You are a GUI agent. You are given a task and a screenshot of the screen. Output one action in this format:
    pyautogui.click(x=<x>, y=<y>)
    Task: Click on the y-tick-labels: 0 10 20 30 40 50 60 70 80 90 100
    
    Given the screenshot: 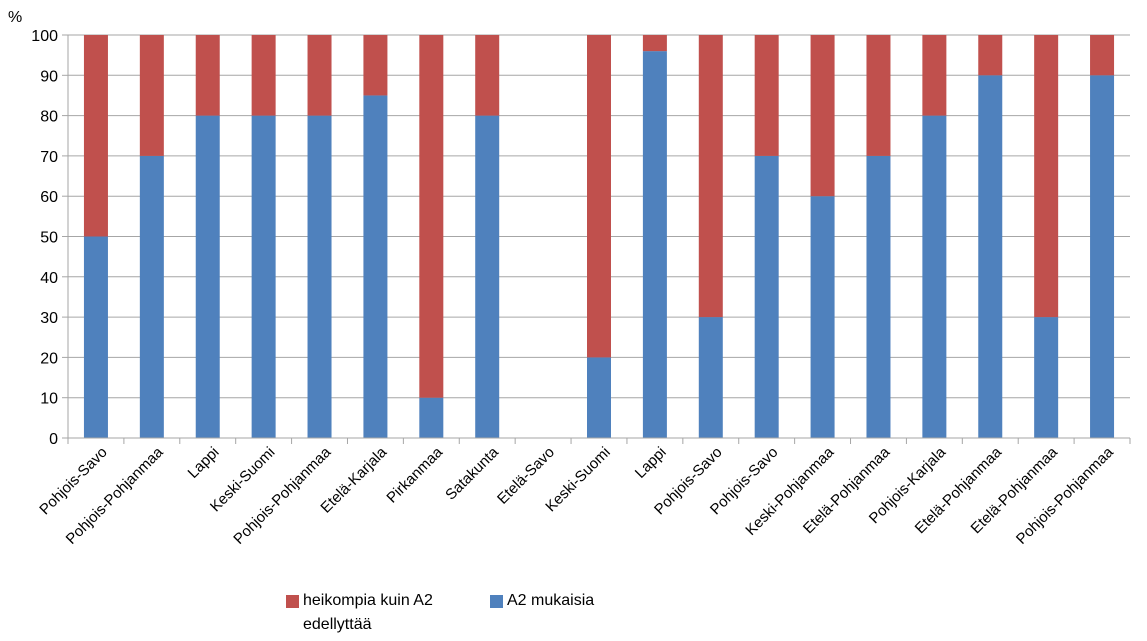 What is the action you would take?
    pyautogui.click(x=44, y=238)
    